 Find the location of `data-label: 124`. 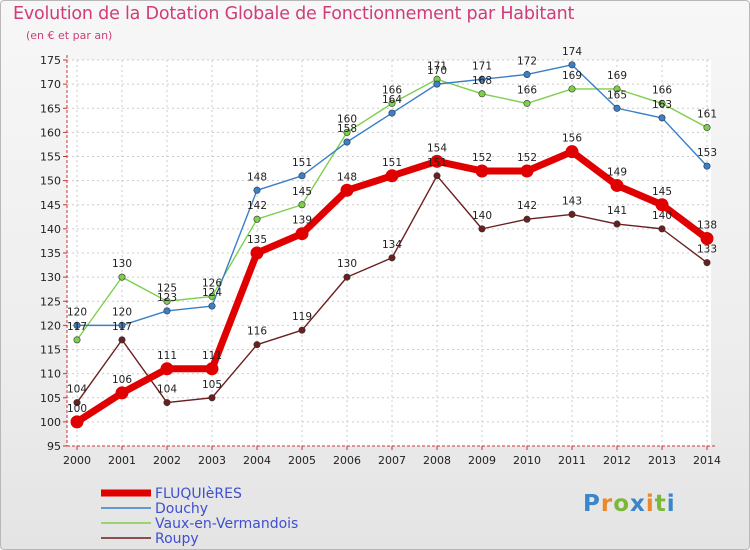

data-label: 124 is located at coordinates (212, 293).